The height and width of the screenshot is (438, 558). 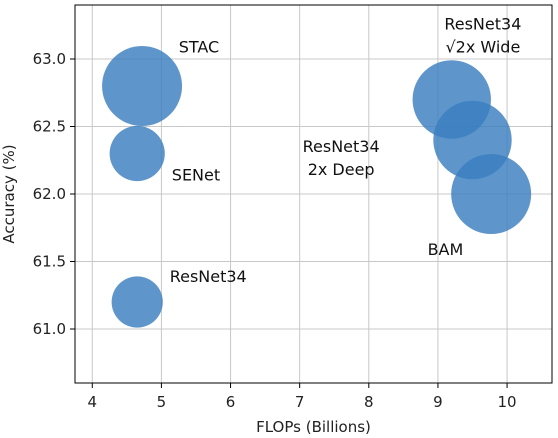 I want to click on y-tick-label: 61.0, so click(x=49, y=329).